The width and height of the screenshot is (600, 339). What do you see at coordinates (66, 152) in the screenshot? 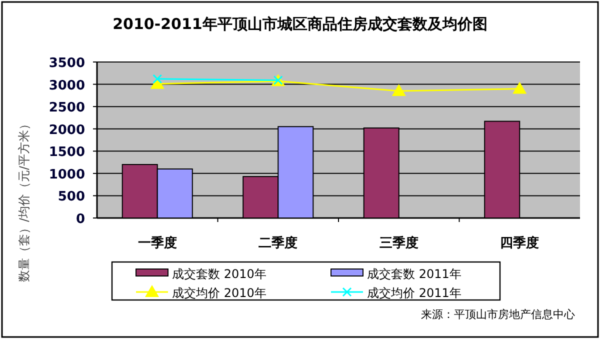
I see `y-tick-label: 1500` at bounding box center [66, 152].